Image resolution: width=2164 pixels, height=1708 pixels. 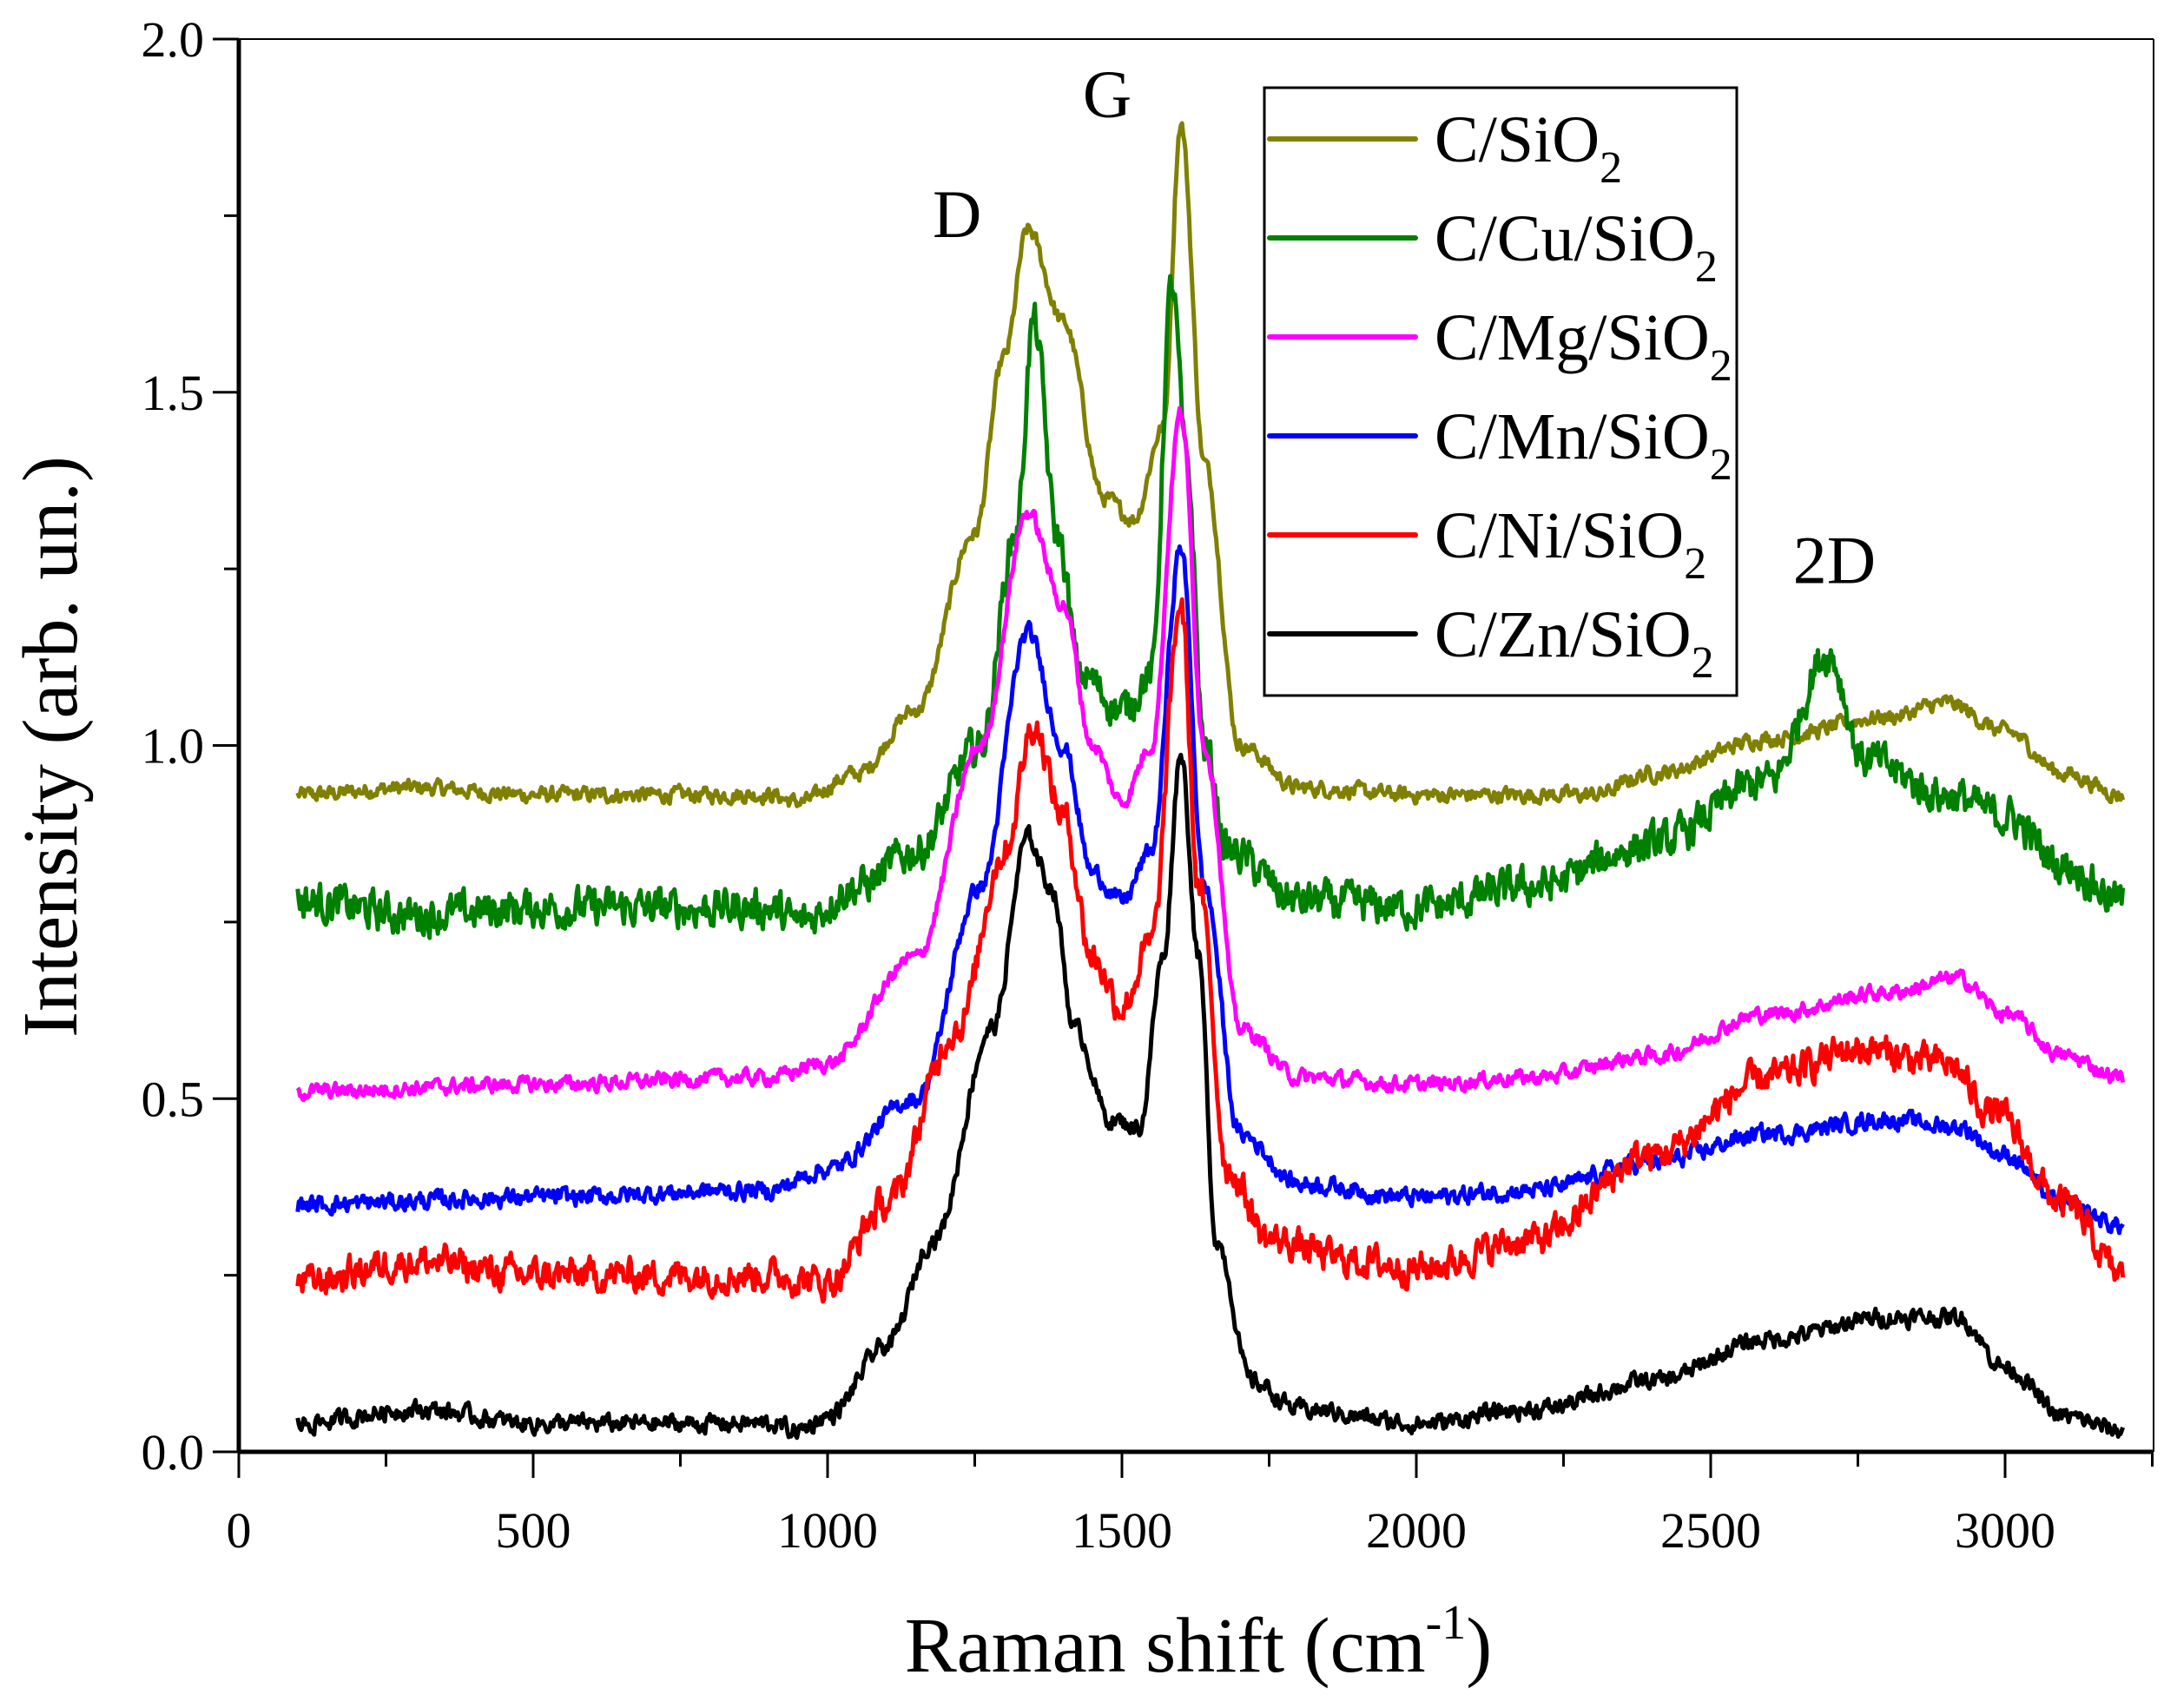 I want to click on x-tick-label: 1500, so click(x=1122, y=1530).